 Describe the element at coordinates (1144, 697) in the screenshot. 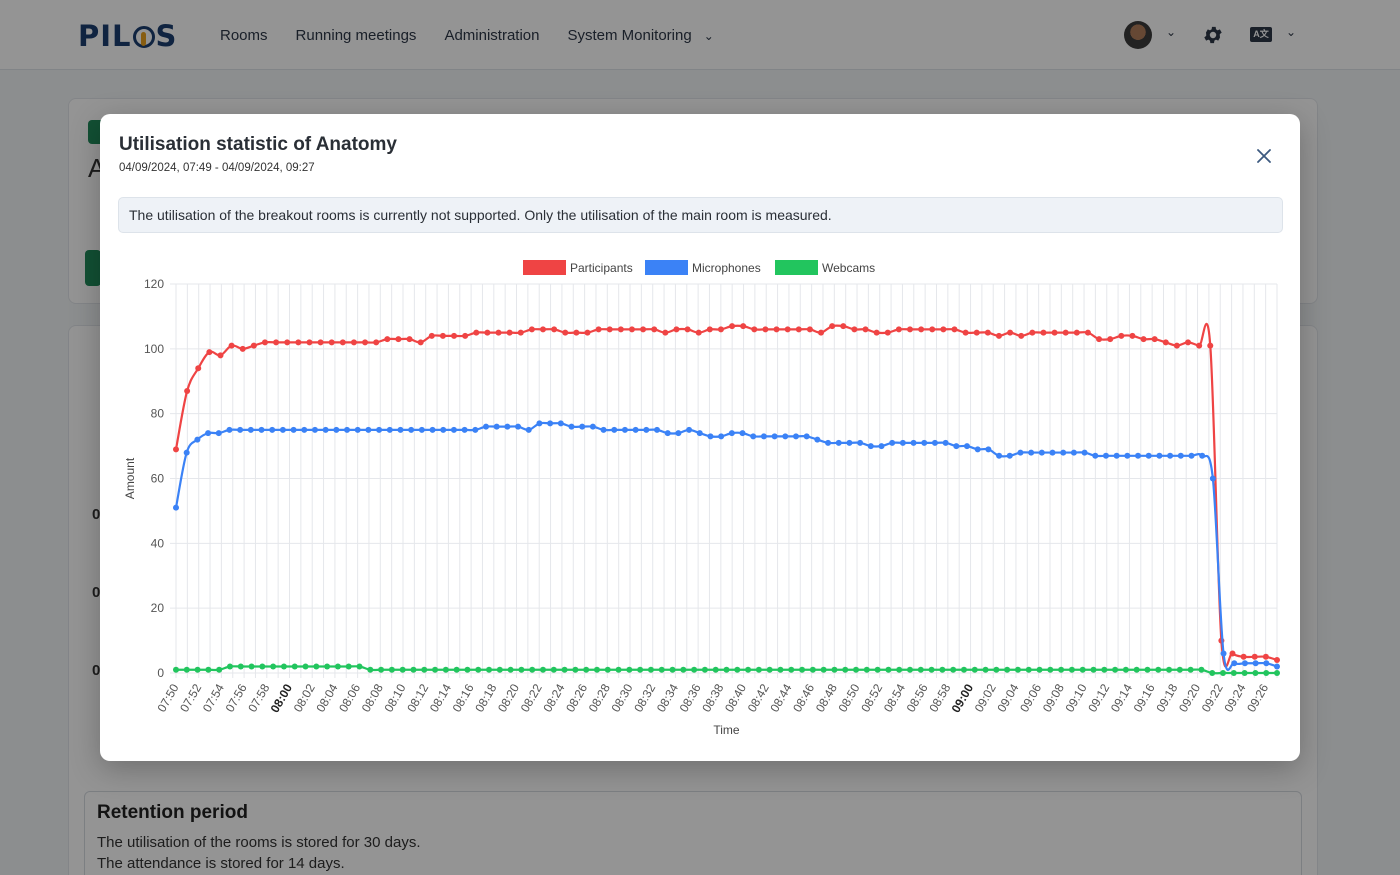

I see `x-tick-label: 09:16` at that location.